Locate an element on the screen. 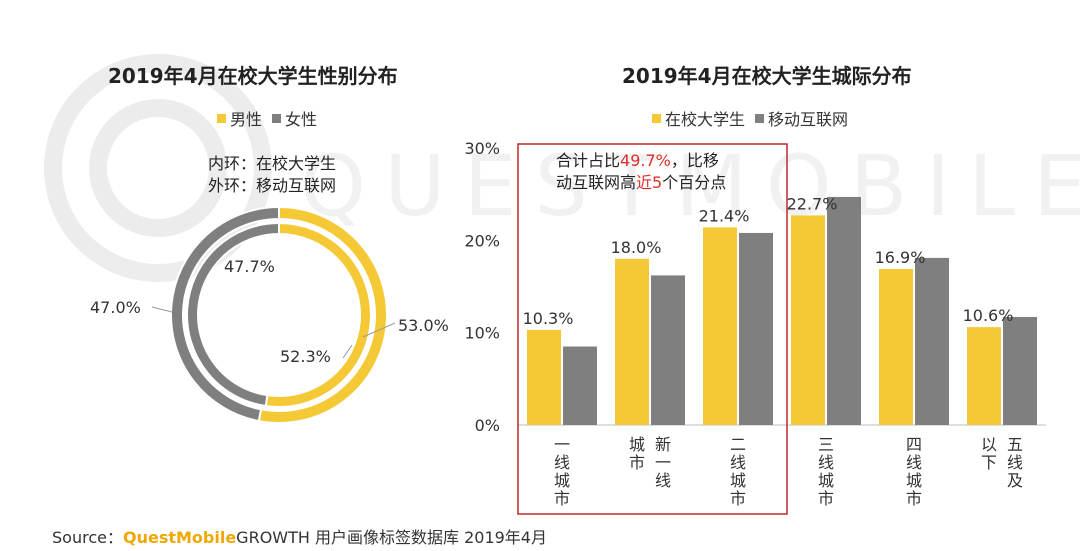 The height and width of the screenshot is (551, 1080). source-suffix: GROWTH 用户画像标签数据库 2019年4月 is located at coordinates (391, 537).